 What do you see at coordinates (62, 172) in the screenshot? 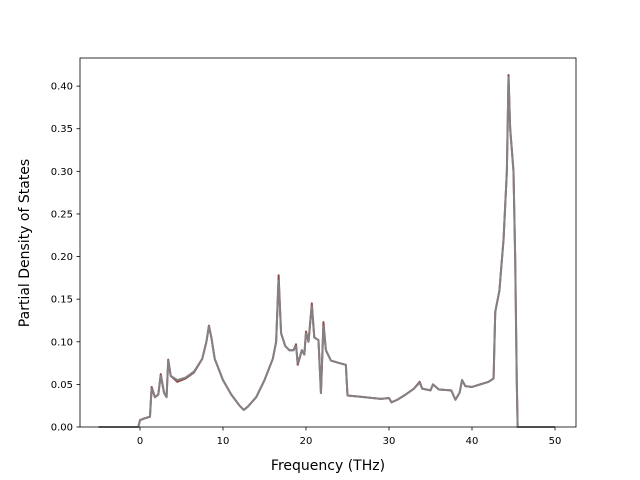
I see `y-tick-label: 0.30` at bounding box center [62, 172].